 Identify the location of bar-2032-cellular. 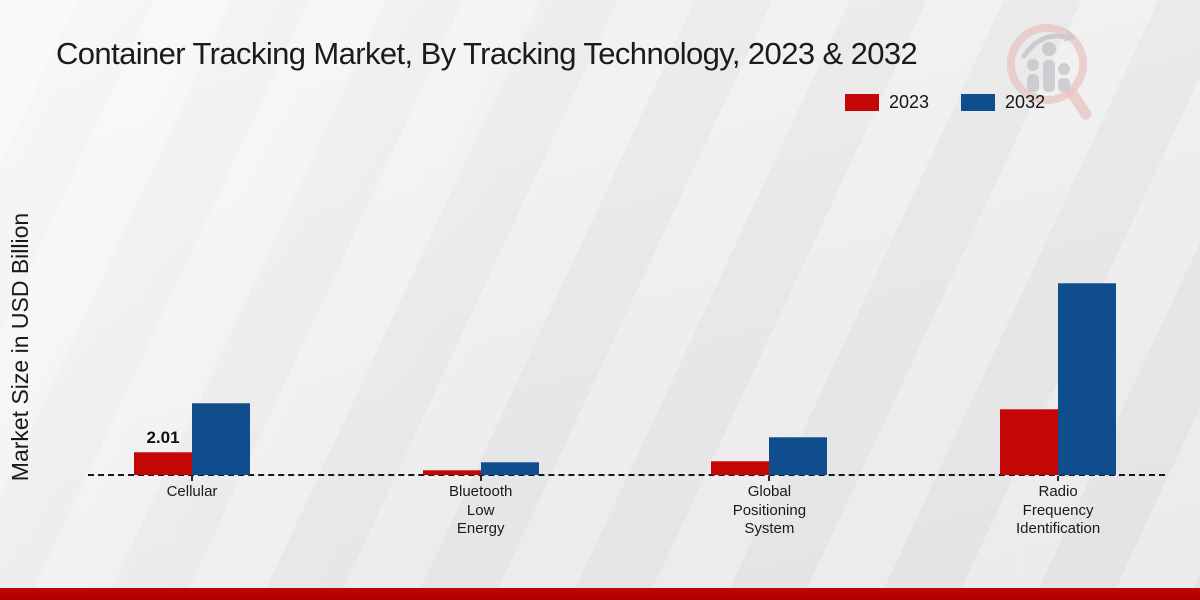
(221, 438).